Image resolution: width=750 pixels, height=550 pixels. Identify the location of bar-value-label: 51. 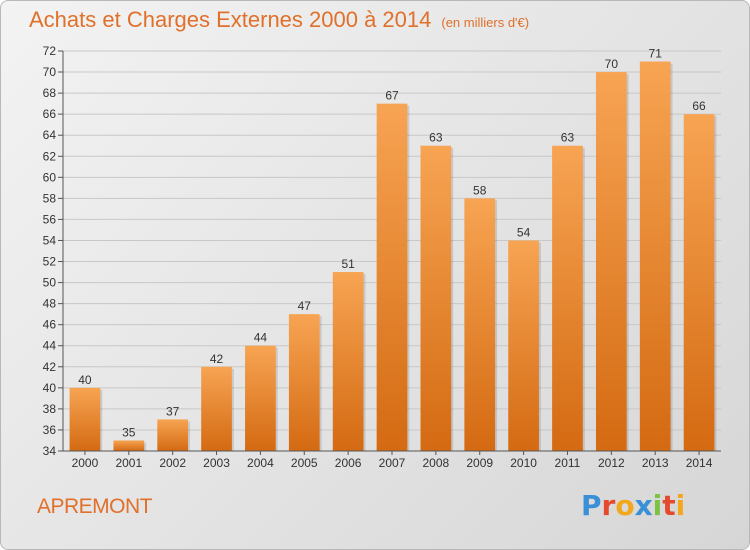
(348, 264).